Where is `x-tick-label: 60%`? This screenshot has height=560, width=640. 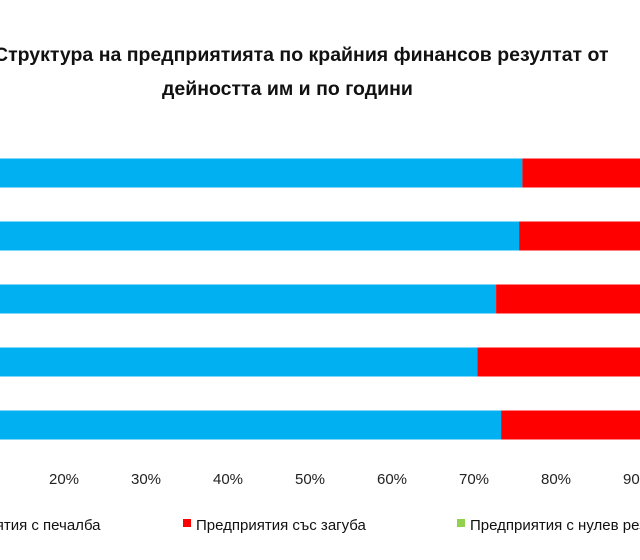
x-tick-label: 60% is located at coordinates (392, 479).